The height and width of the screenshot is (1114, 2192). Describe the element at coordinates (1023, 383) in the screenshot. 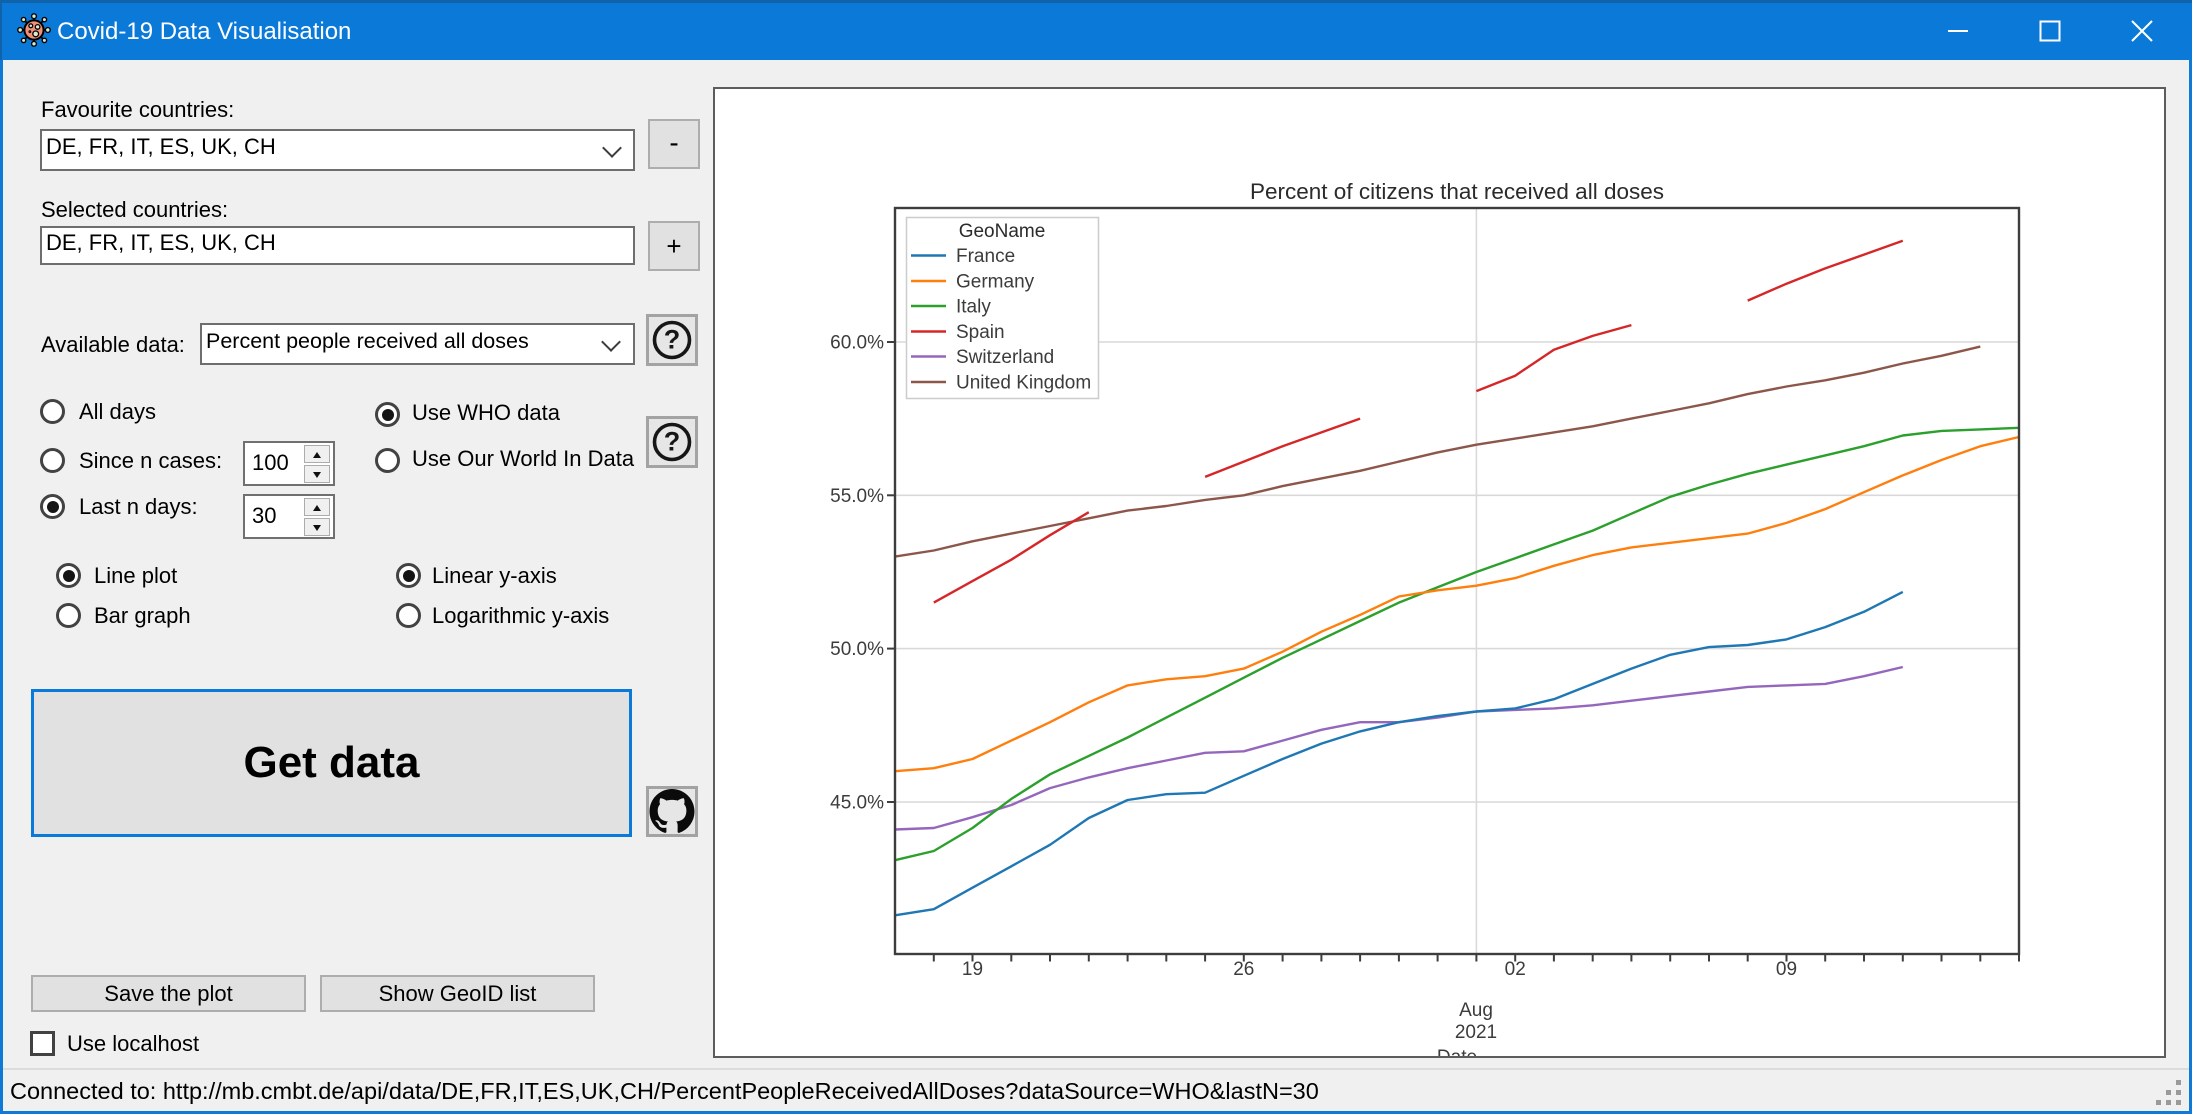

I see `svg-text: United Kingdom` at that location.